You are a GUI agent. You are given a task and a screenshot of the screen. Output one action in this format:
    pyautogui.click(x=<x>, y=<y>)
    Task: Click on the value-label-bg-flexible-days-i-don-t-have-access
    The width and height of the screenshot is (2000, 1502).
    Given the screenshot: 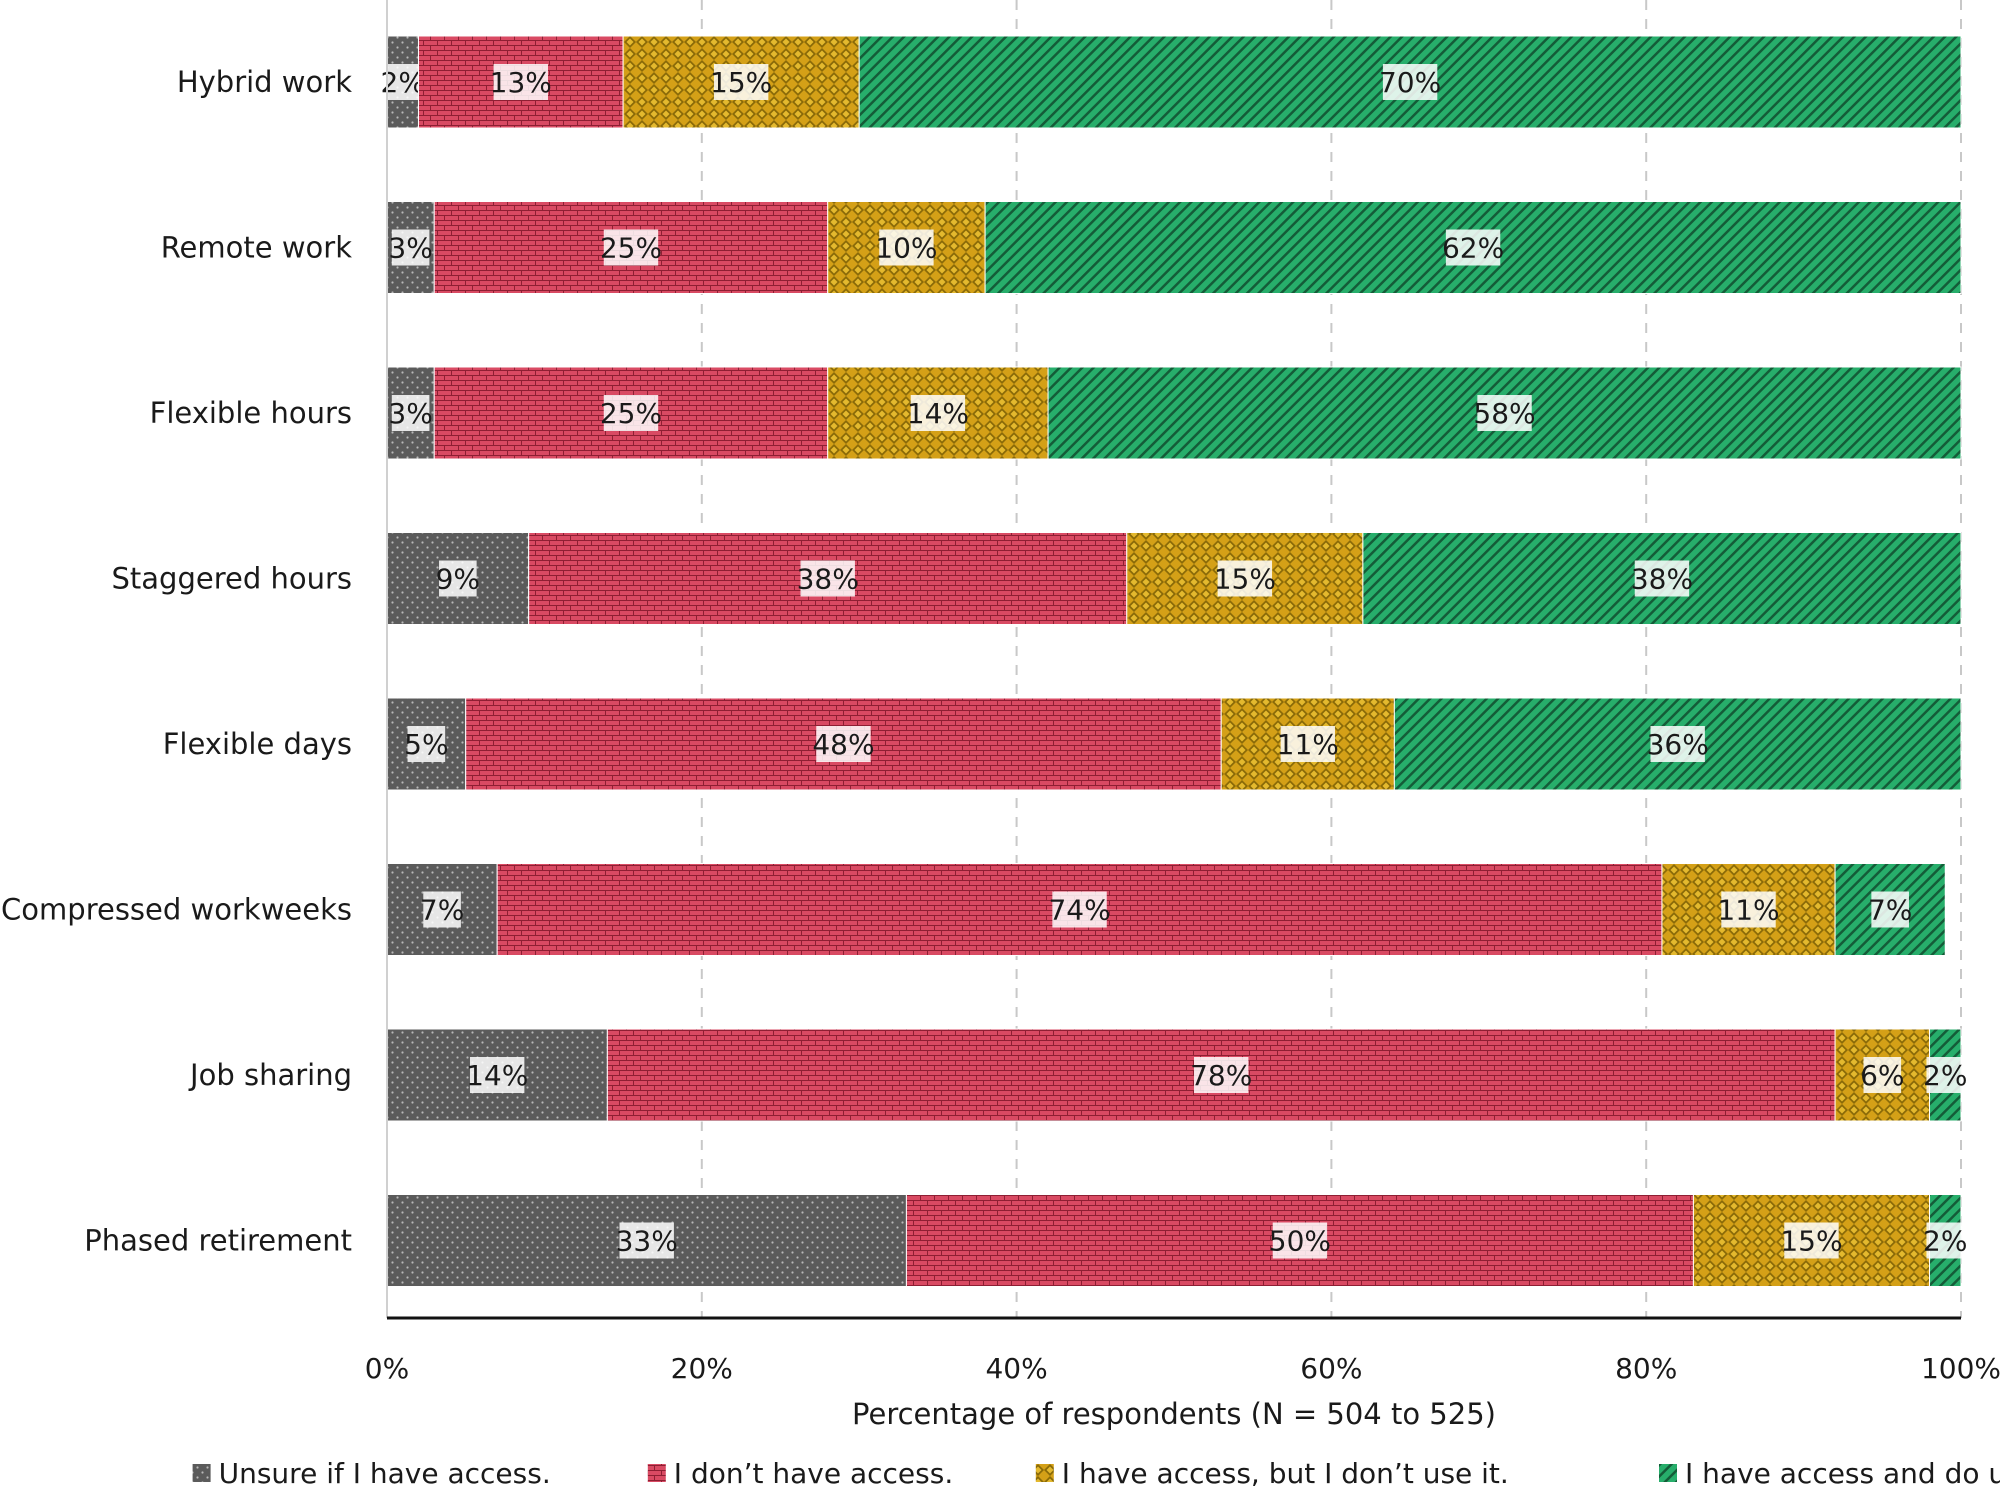 What is the action you would take?
    pyautogui.click(x=843, y=744)
    